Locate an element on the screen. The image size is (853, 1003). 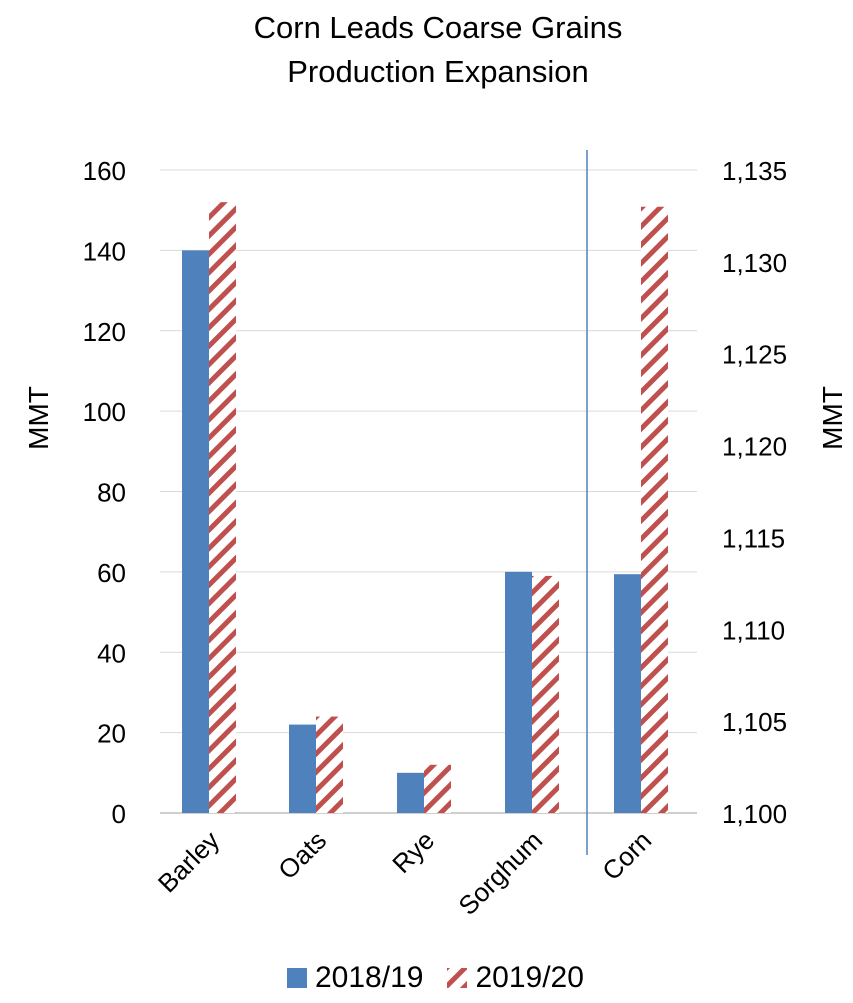
chart-title-line-1: Corn Leads Coarse Grains is located at coordinates (438, 27).